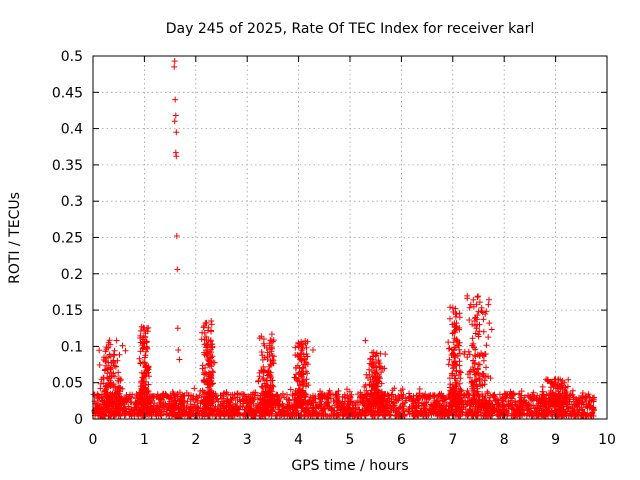 The width and height of the screenshot is (640, 480). I want to click on x-tick-labels: 0 1 2 3 4 5 6 7 8 9 10, so click(352, 440).